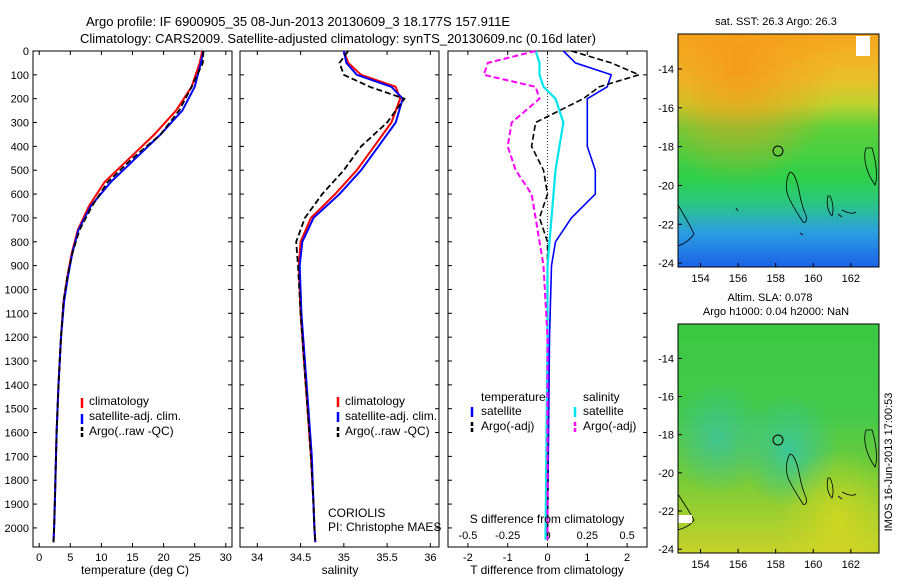  I want to click on x-tick-label: 36, so click(430, 558).